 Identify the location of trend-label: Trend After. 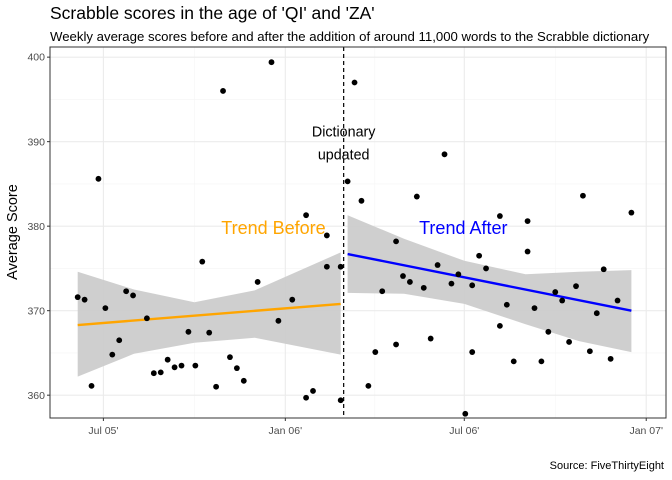
(463, 228).